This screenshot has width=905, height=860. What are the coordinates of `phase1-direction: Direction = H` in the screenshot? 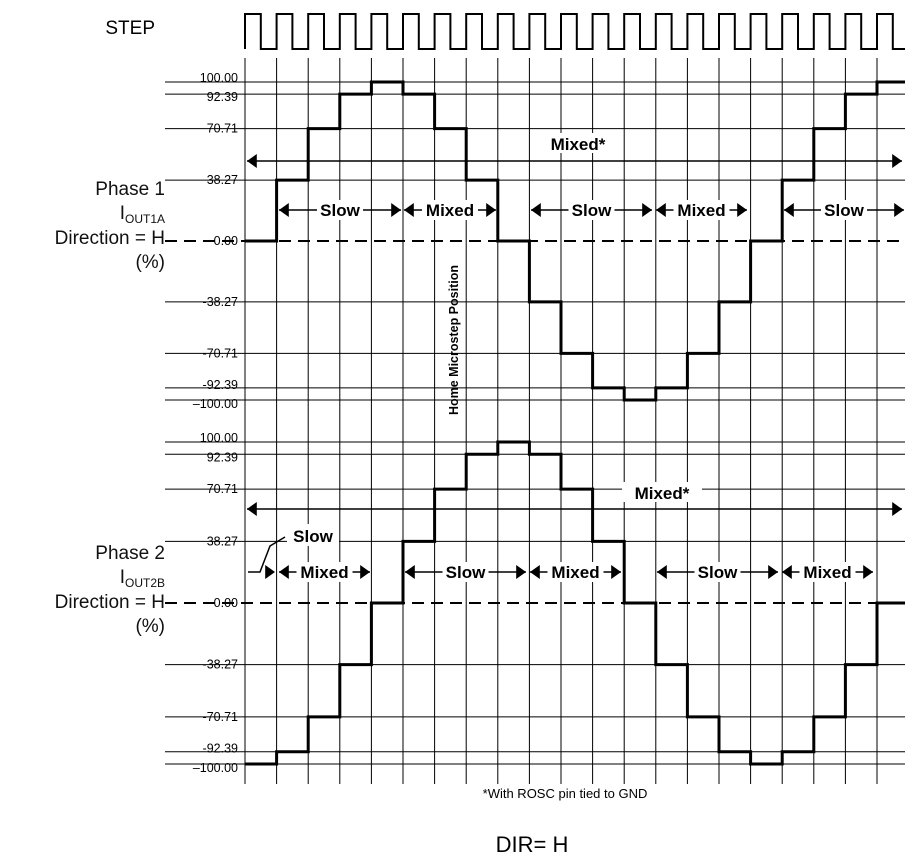 It's located at (109, 238).